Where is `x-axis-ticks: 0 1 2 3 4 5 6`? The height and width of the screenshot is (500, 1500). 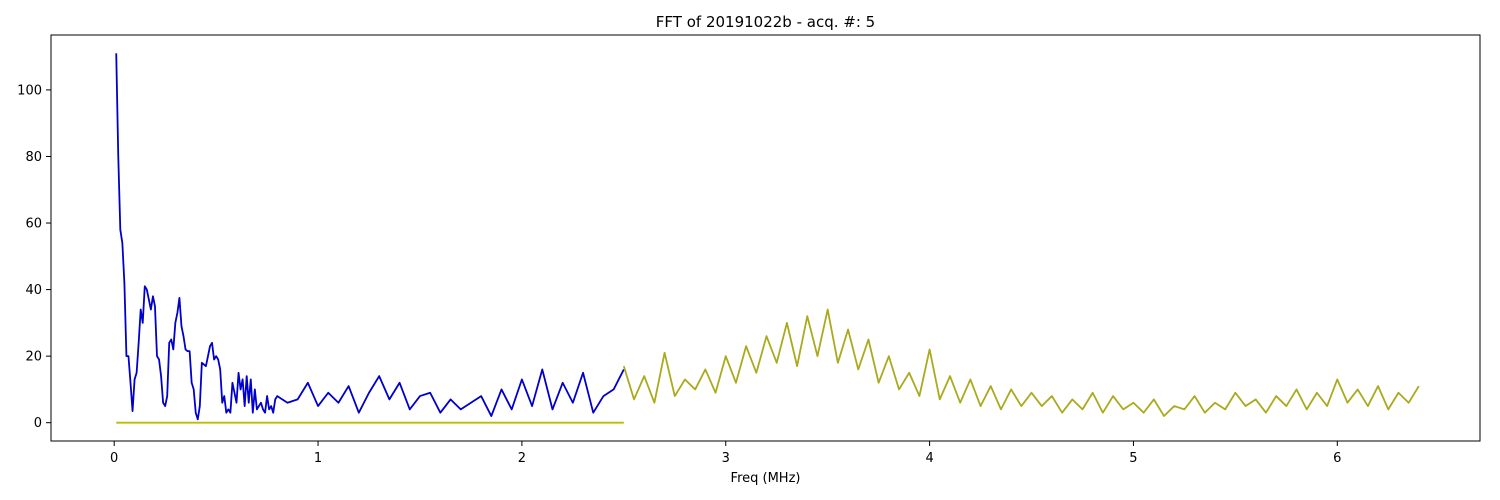
x-axis-ticks: 0 1 2 3 4 5 6 is located at coordinates (725, 453).